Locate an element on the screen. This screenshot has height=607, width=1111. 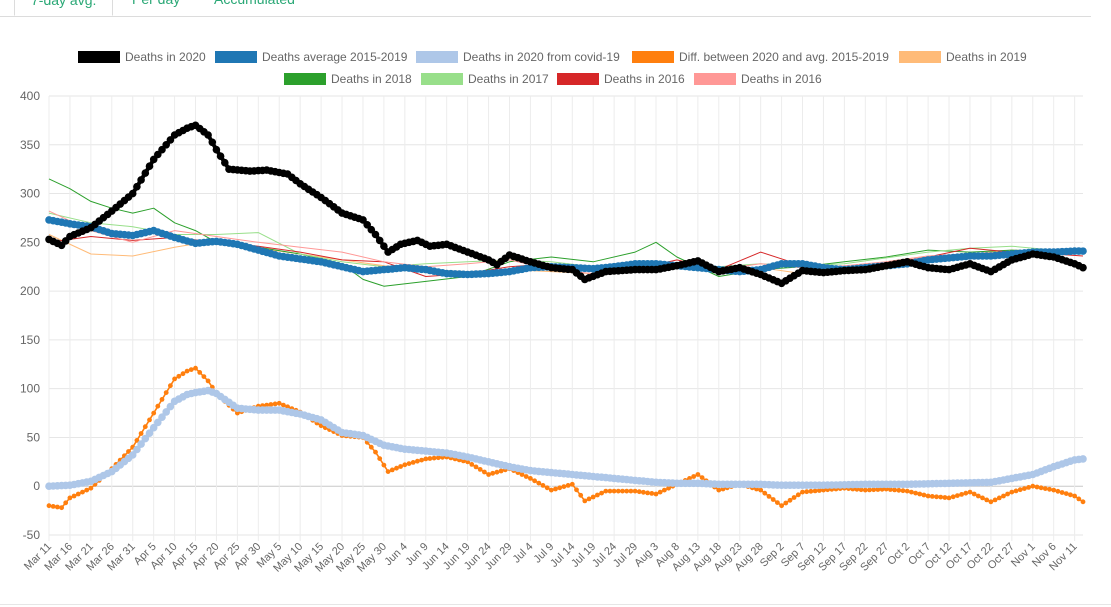
legend-item: Deaths in 2019 is located at coordinates (963, 57).